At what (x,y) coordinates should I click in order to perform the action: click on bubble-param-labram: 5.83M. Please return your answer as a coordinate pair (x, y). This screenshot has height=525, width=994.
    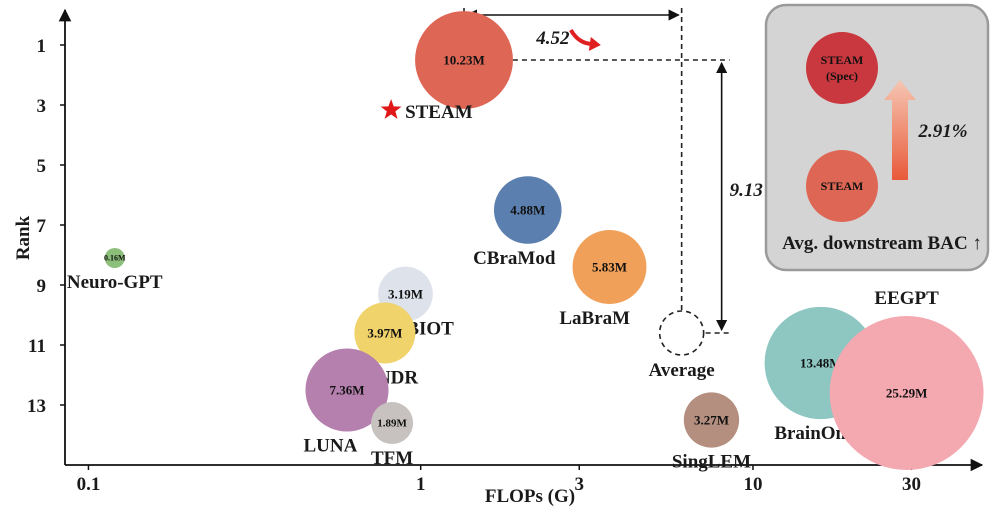
    Looking at the image, I should click on (609, 266).